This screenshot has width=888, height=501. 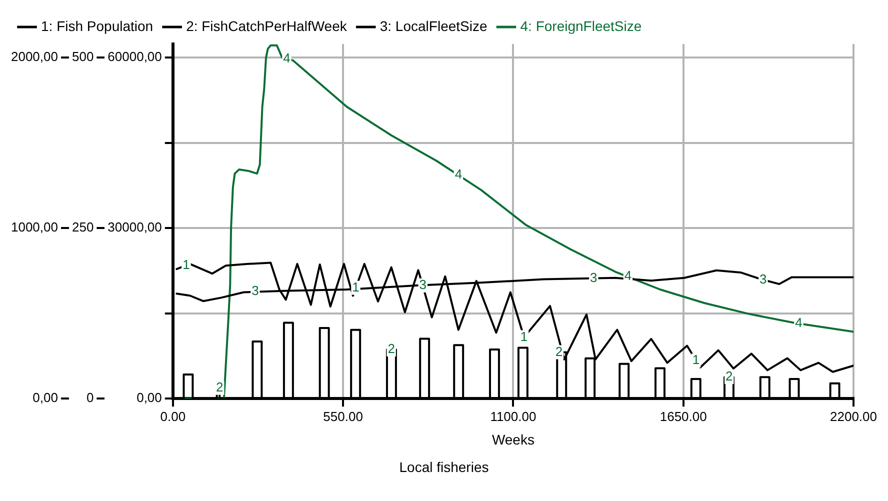 What do you see at coordinates (513, 439) in the screenshot?
I see `x-axis-title: Weeks` at bounding box center [513, 439].